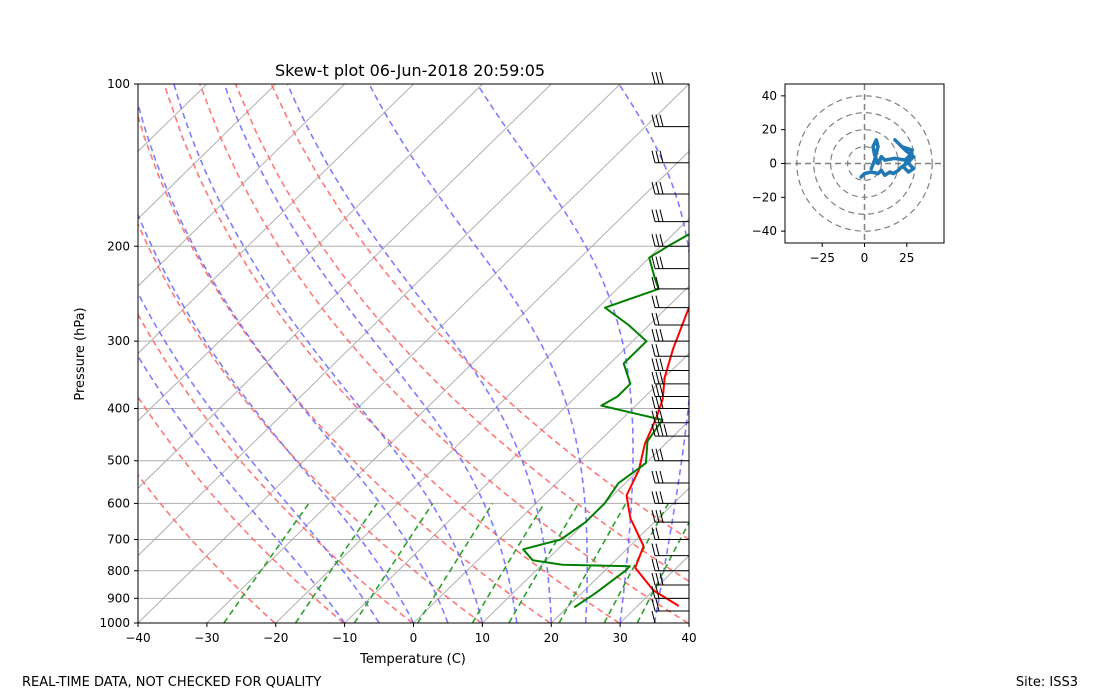  Describe the element at coordinates (865, 258) in the screenshot. I see `hodo-x-tick-label: 0` at that location.